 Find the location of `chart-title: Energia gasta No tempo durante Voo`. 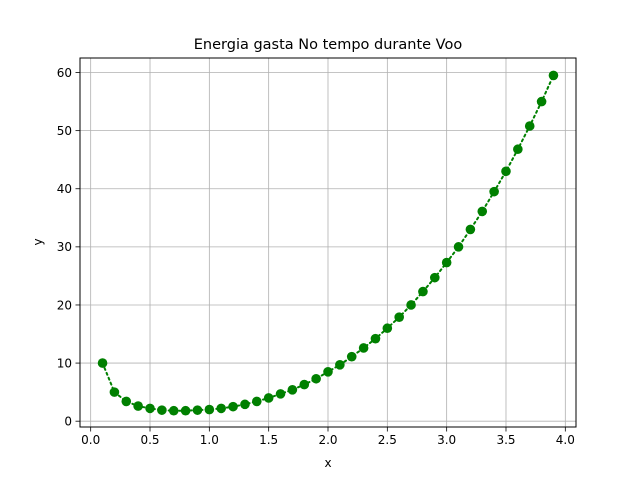

chart-title: Energia gasta No tempo durante Voo is located at coordinates (328, 45).